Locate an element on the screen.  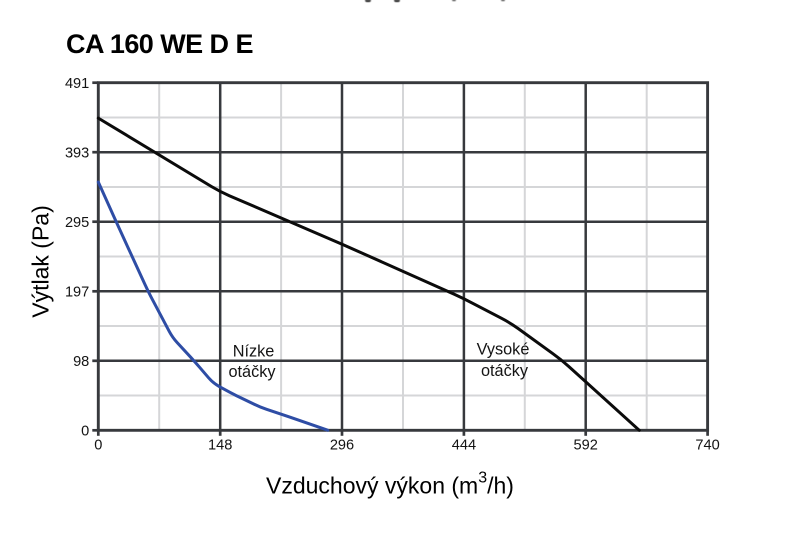
svg-text: Výtlak (Pa) is located at coordinates (41, 261).